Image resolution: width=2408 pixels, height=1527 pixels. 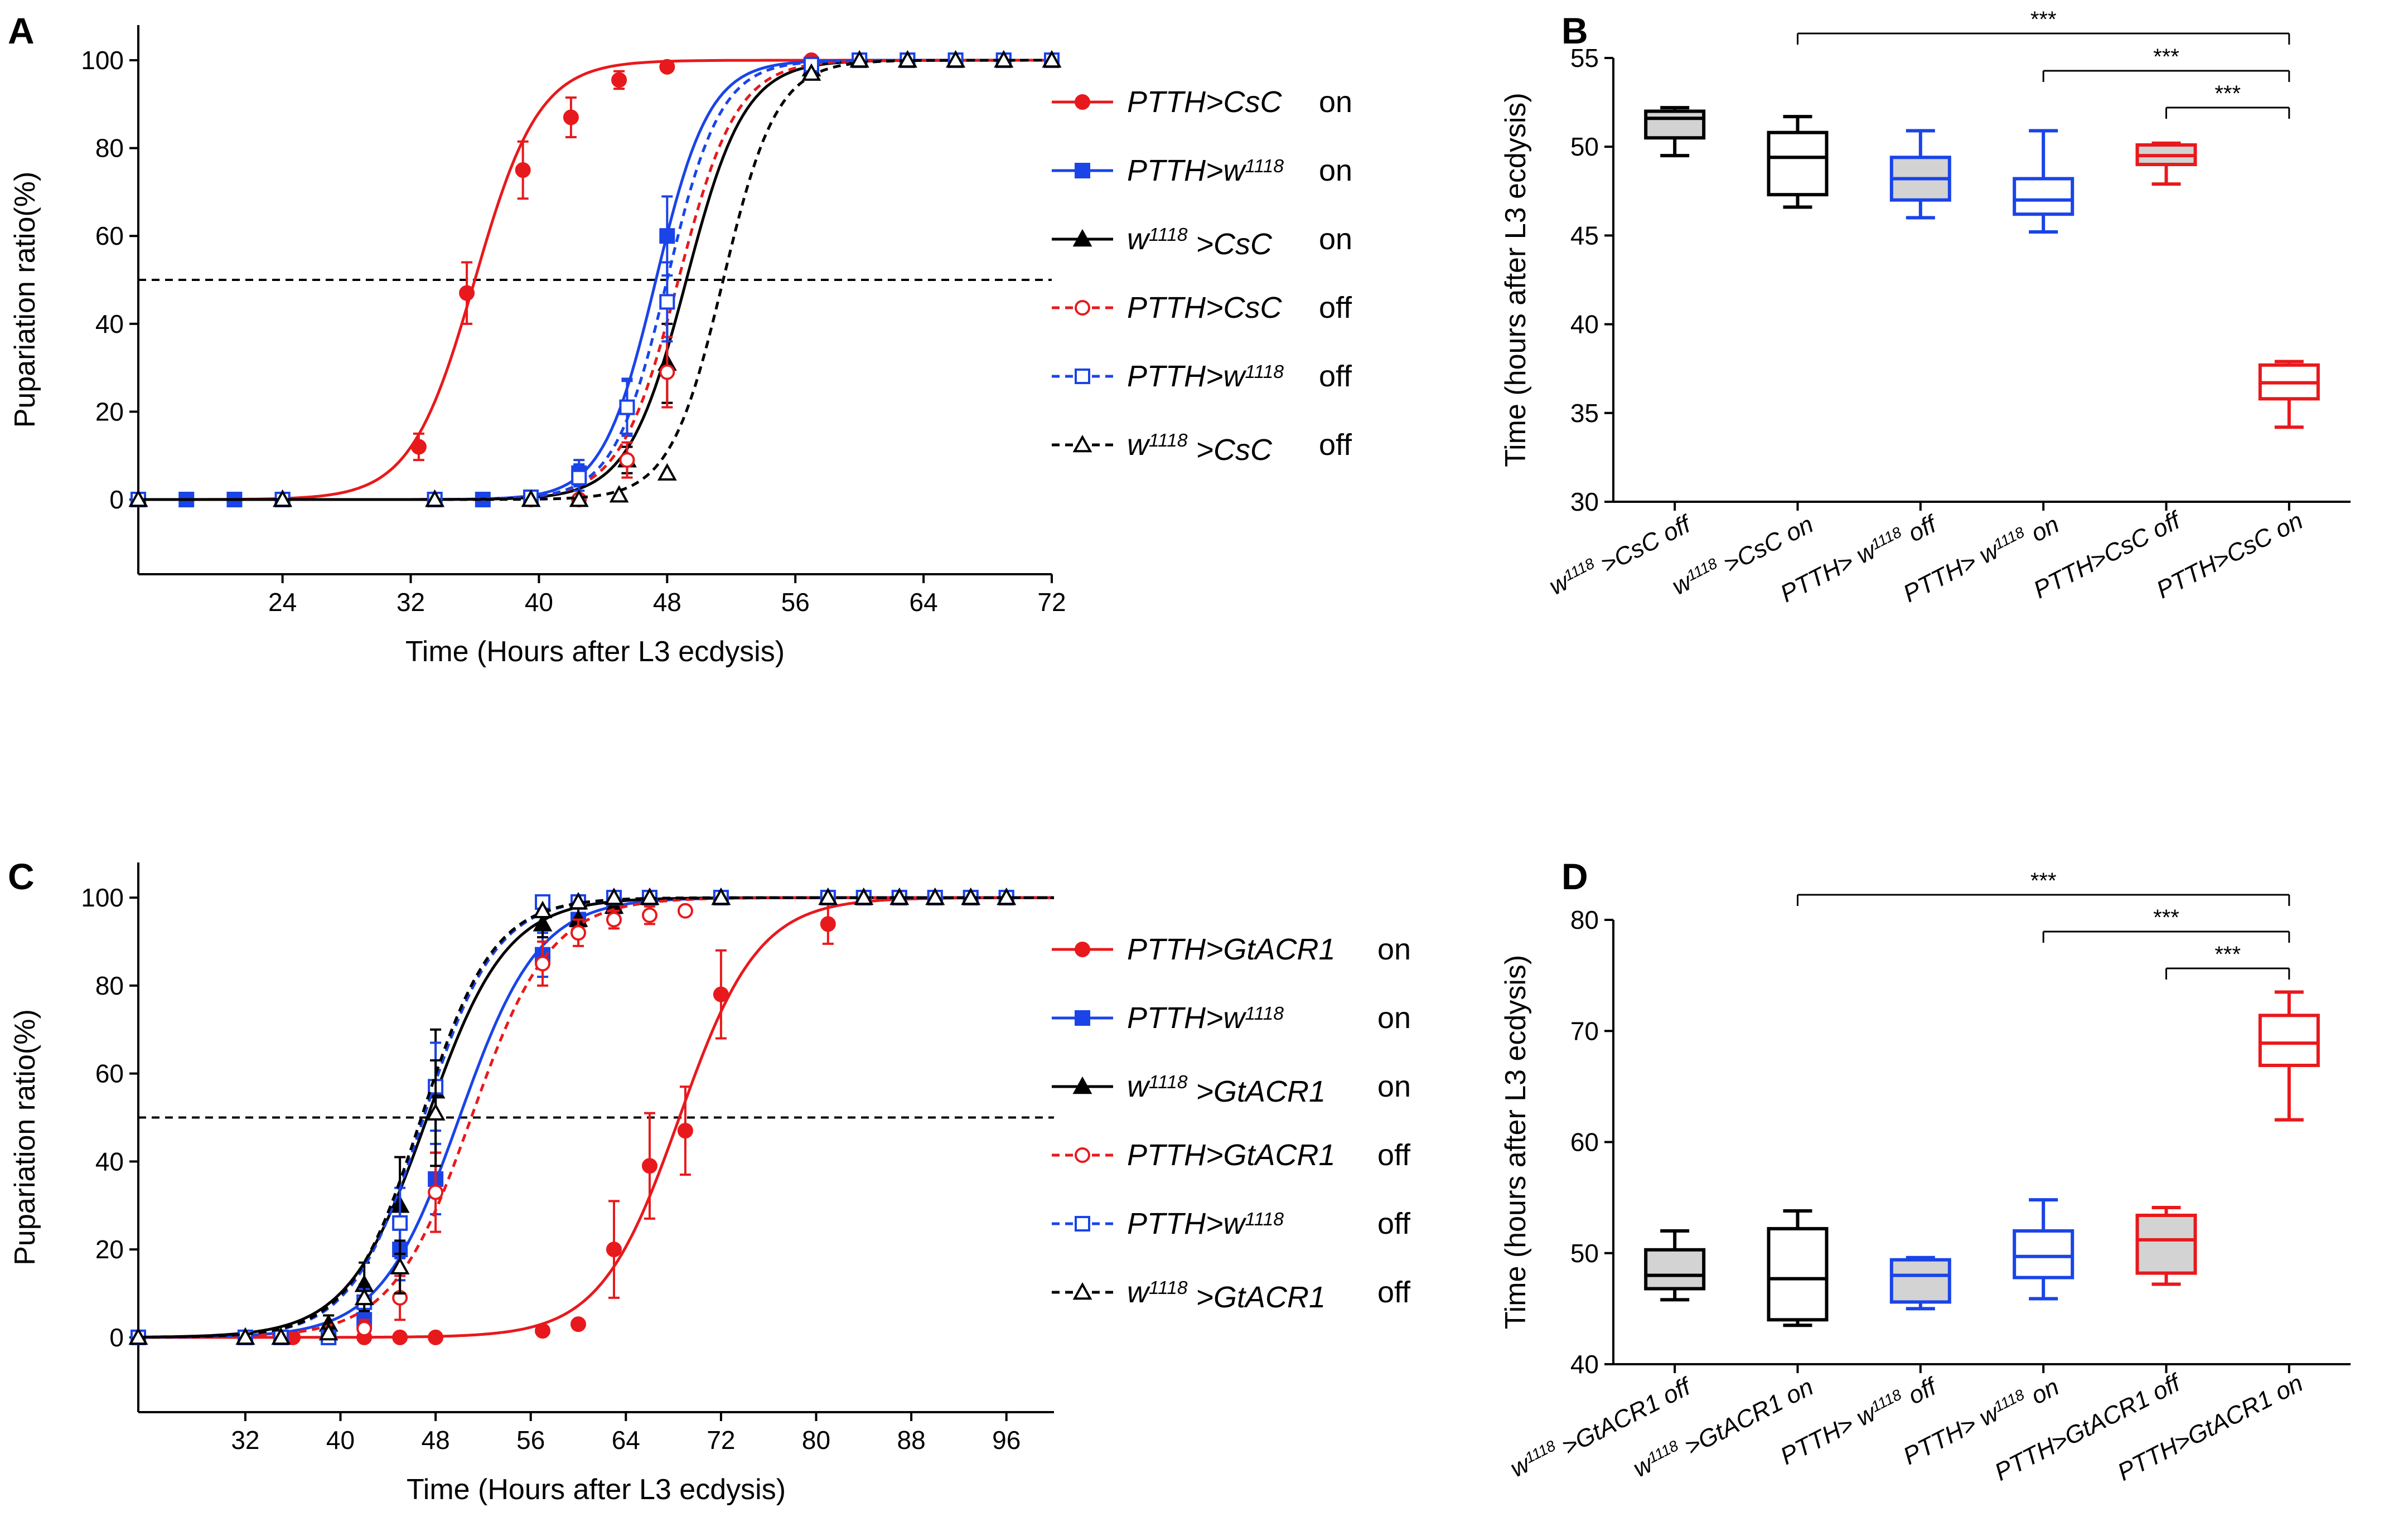 I want to click on legend-entry-3: PTTH>GtACR1 off, so click(x=1232, y=1155).